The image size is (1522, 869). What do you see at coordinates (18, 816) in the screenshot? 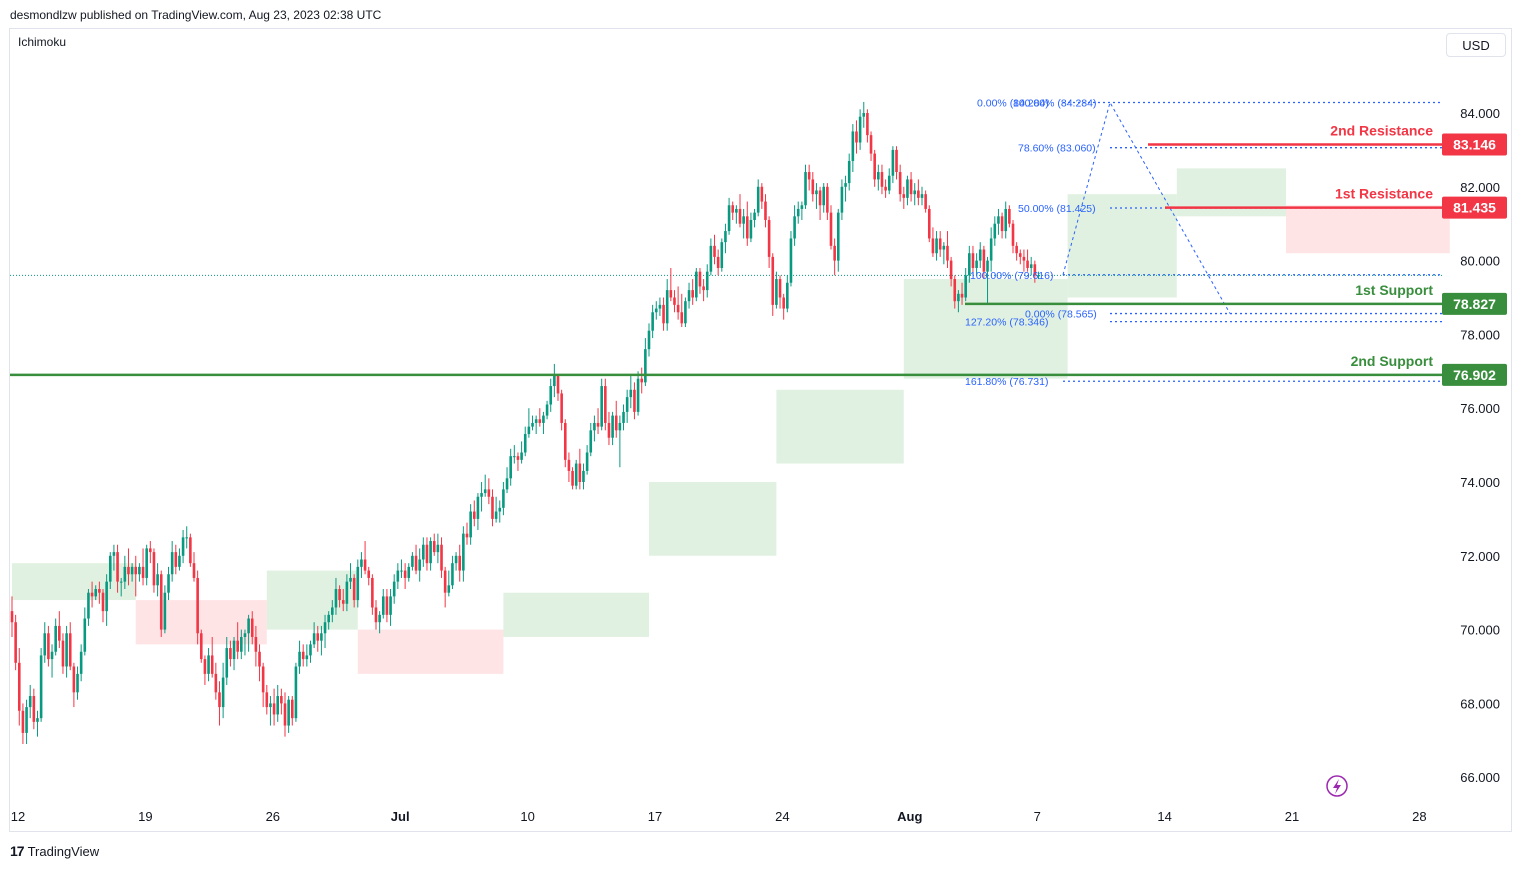
I see `time-tick-label: 12` at bounding box center [18, 816].